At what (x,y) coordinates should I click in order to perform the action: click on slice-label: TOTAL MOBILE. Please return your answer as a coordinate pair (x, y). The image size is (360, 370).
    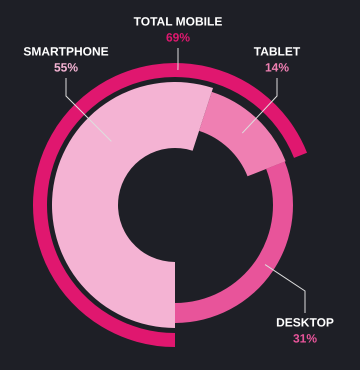
    Looking at the image, I should click on (178, 21).